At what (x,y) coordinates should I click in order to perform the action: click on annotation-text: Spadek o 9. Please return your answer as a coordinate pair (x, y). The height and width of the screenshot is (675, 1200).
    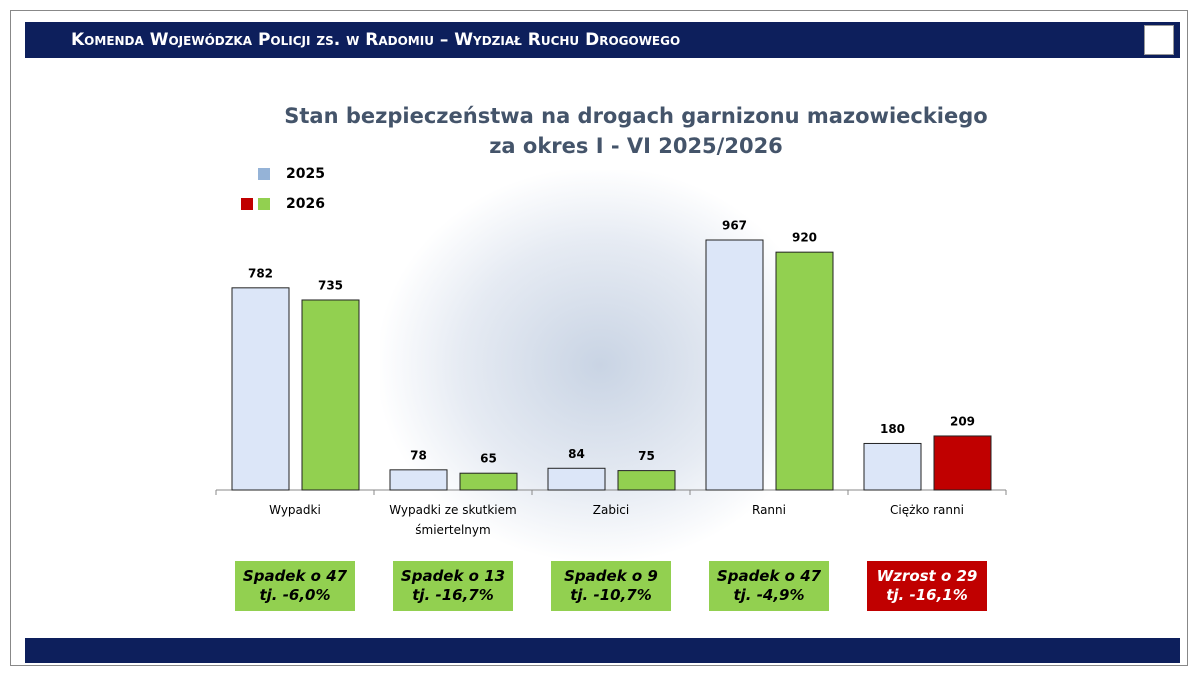
    Looking at the image, I should click on (611, 576).